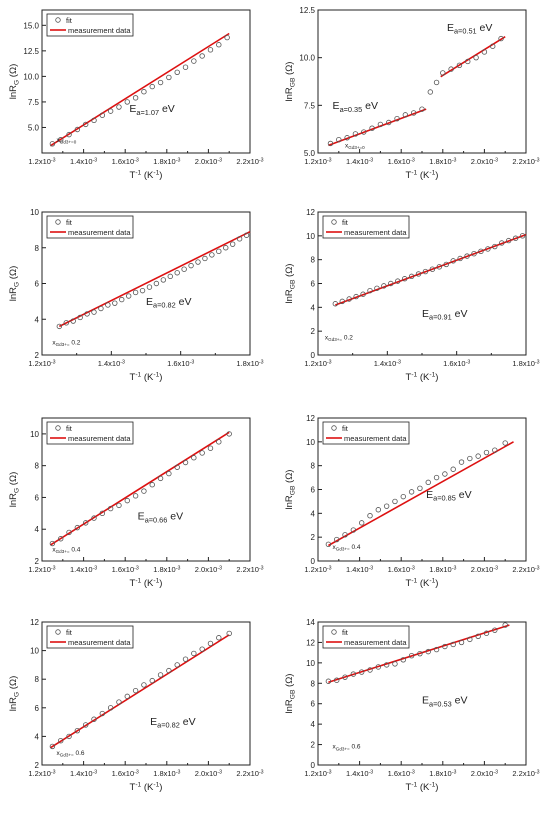 The height and width of the screenshot is (830, 550). What do you see at coordinates (37, 355) in the screenshot?
I see `y-tick-label: 2` at bounding box center [37, 355].